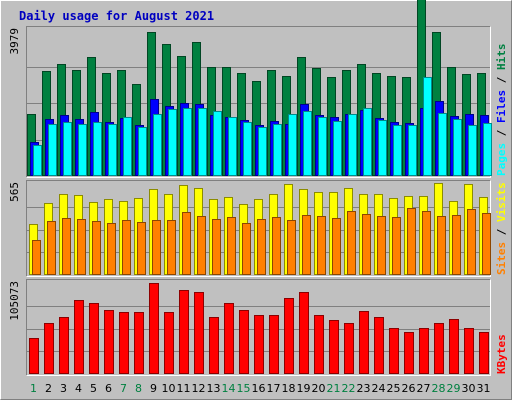 The height and width of the screenshot is (400, 512). What do you see at coordinates (424, 388) in the screenshot?
I see `day-label-27: 27` at bounding box center [424, 388].